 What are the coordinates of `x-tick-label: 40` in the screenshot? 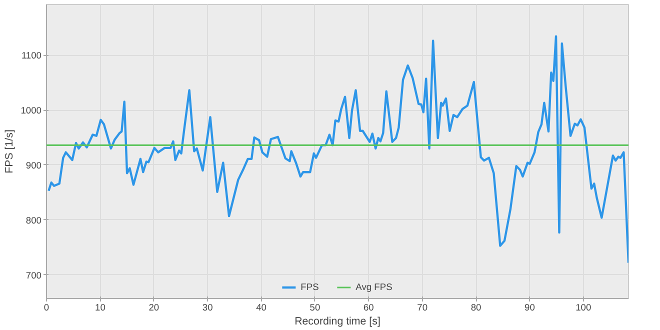 It's located at (261, 307).